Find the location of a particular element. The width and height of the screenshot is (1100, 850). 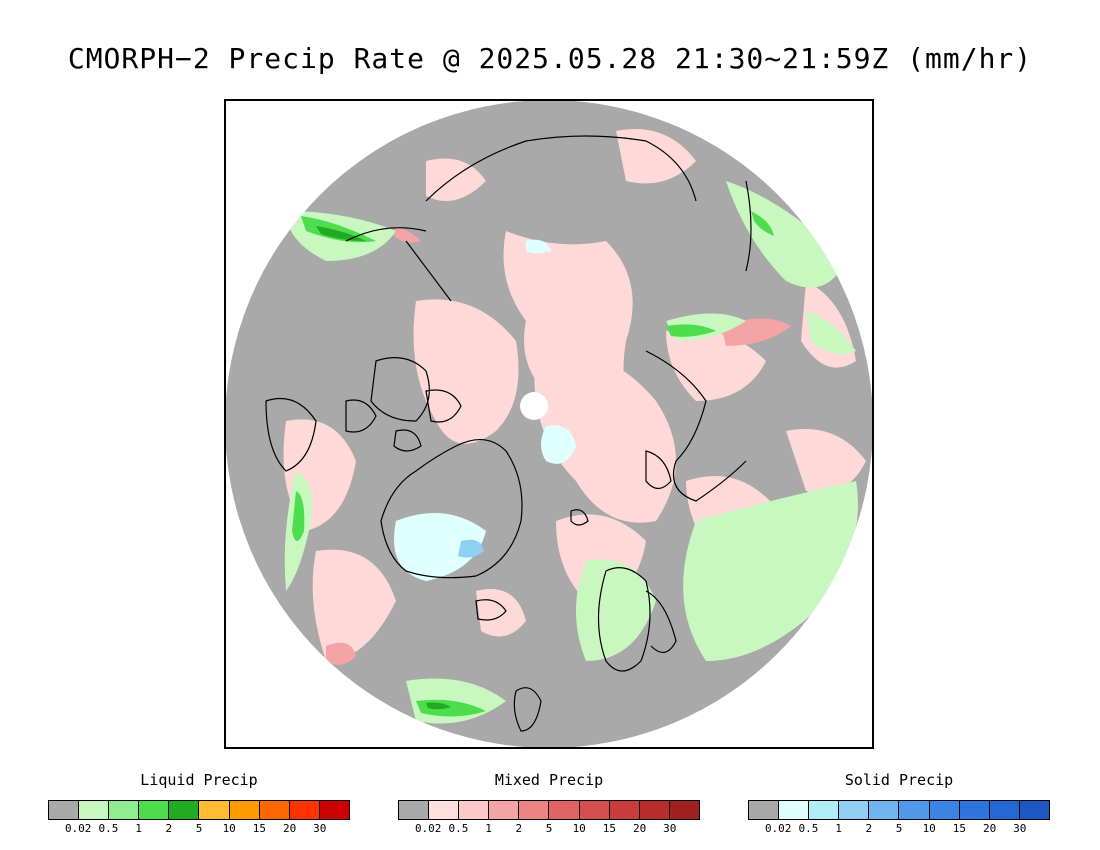

iceland-outline is located at coordinates (491, 610).